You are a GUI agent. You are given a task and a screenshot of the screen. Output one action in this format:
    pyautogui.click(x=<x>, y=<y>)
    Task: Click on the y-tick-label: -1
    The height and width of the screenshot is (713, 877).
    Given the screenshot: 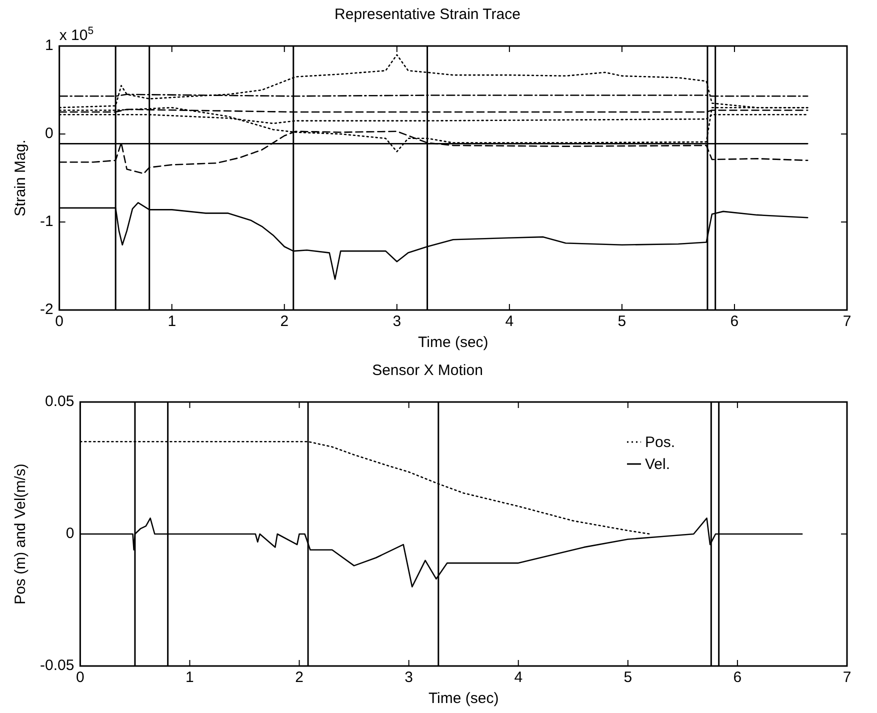 What is the action you would take?
    pyautogui.click(x=47, y=221)
    